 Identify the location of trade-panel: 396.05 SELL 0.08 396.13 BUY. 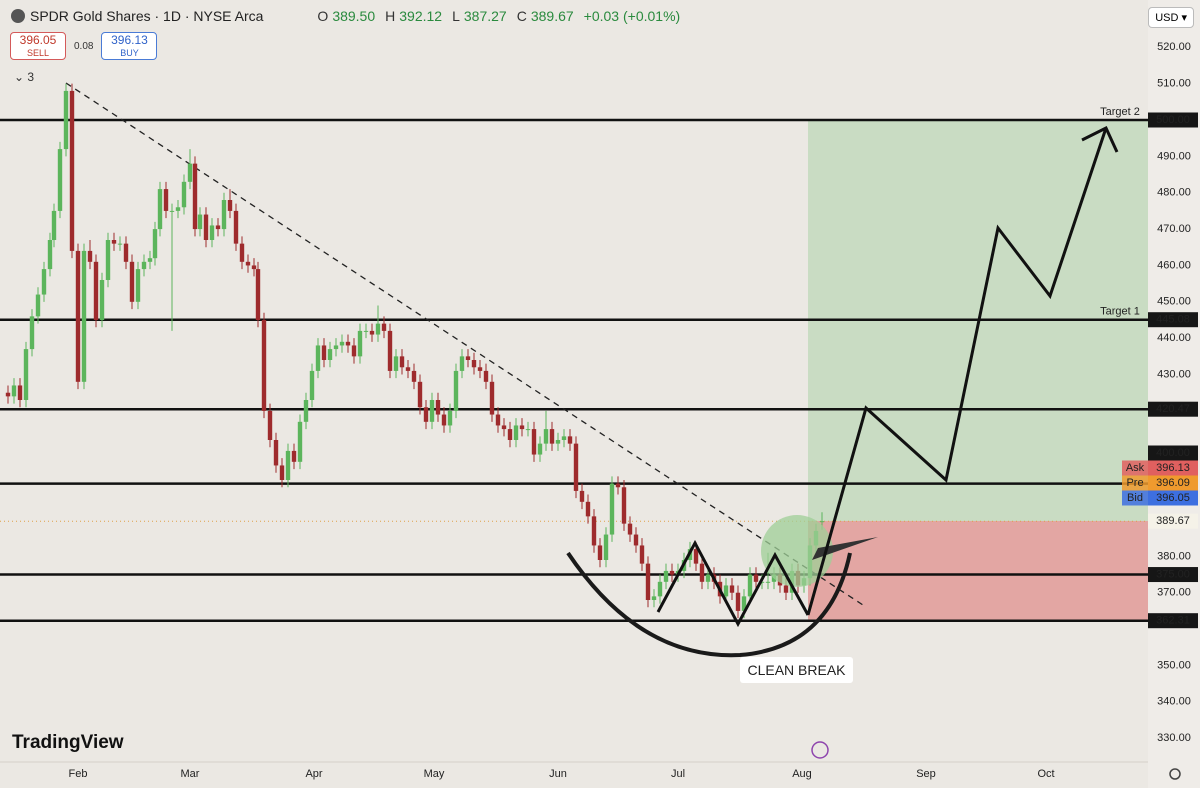
(84, 46).